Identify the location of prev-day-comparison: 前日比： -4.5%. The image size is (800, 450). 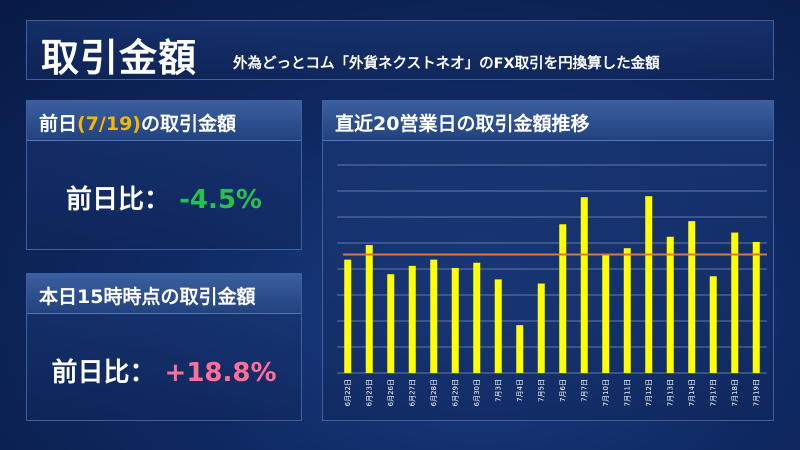
(164, 197).